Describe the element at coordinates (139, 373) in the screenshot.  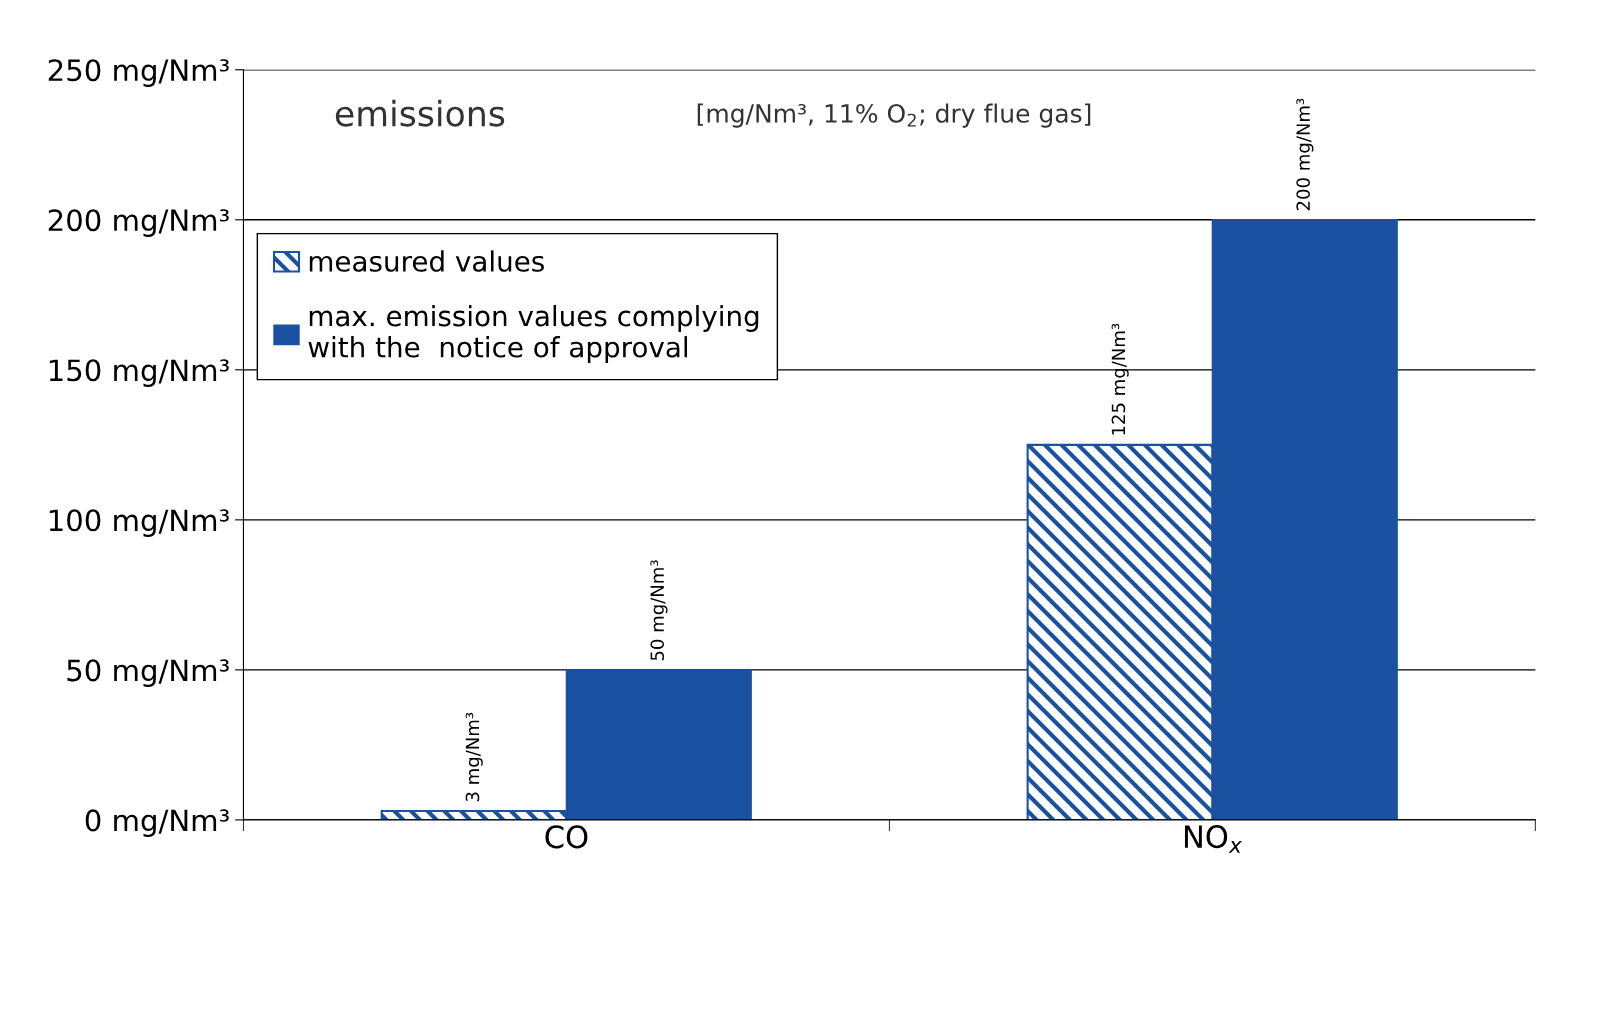
I see `y-tick-label: 150 mg/Nm³` at that location.